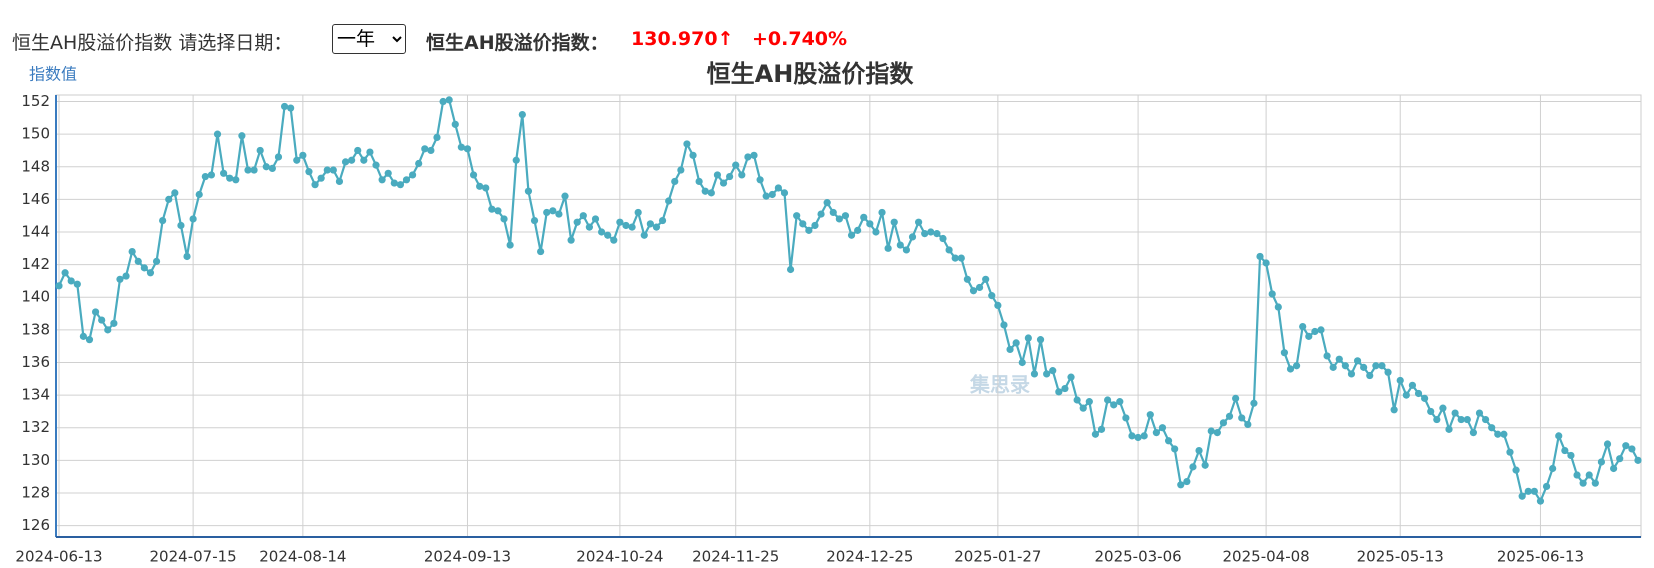 This screenshot has width=1654, height=568. What do you see at coordinates (193, 557) in the screenshot?
I see `x-tick-label: 2024-07-15` at bounding box center [193, 557].